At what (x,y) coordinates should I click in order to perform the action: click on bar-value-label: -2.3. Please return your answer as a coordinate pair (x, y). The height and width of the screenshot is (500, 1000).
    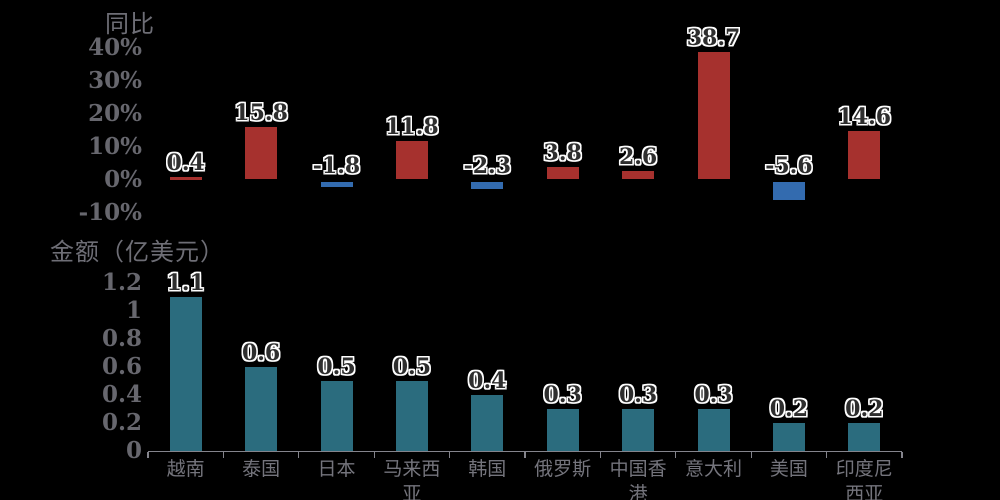
    Looking at the image, I should click on (487, 165).